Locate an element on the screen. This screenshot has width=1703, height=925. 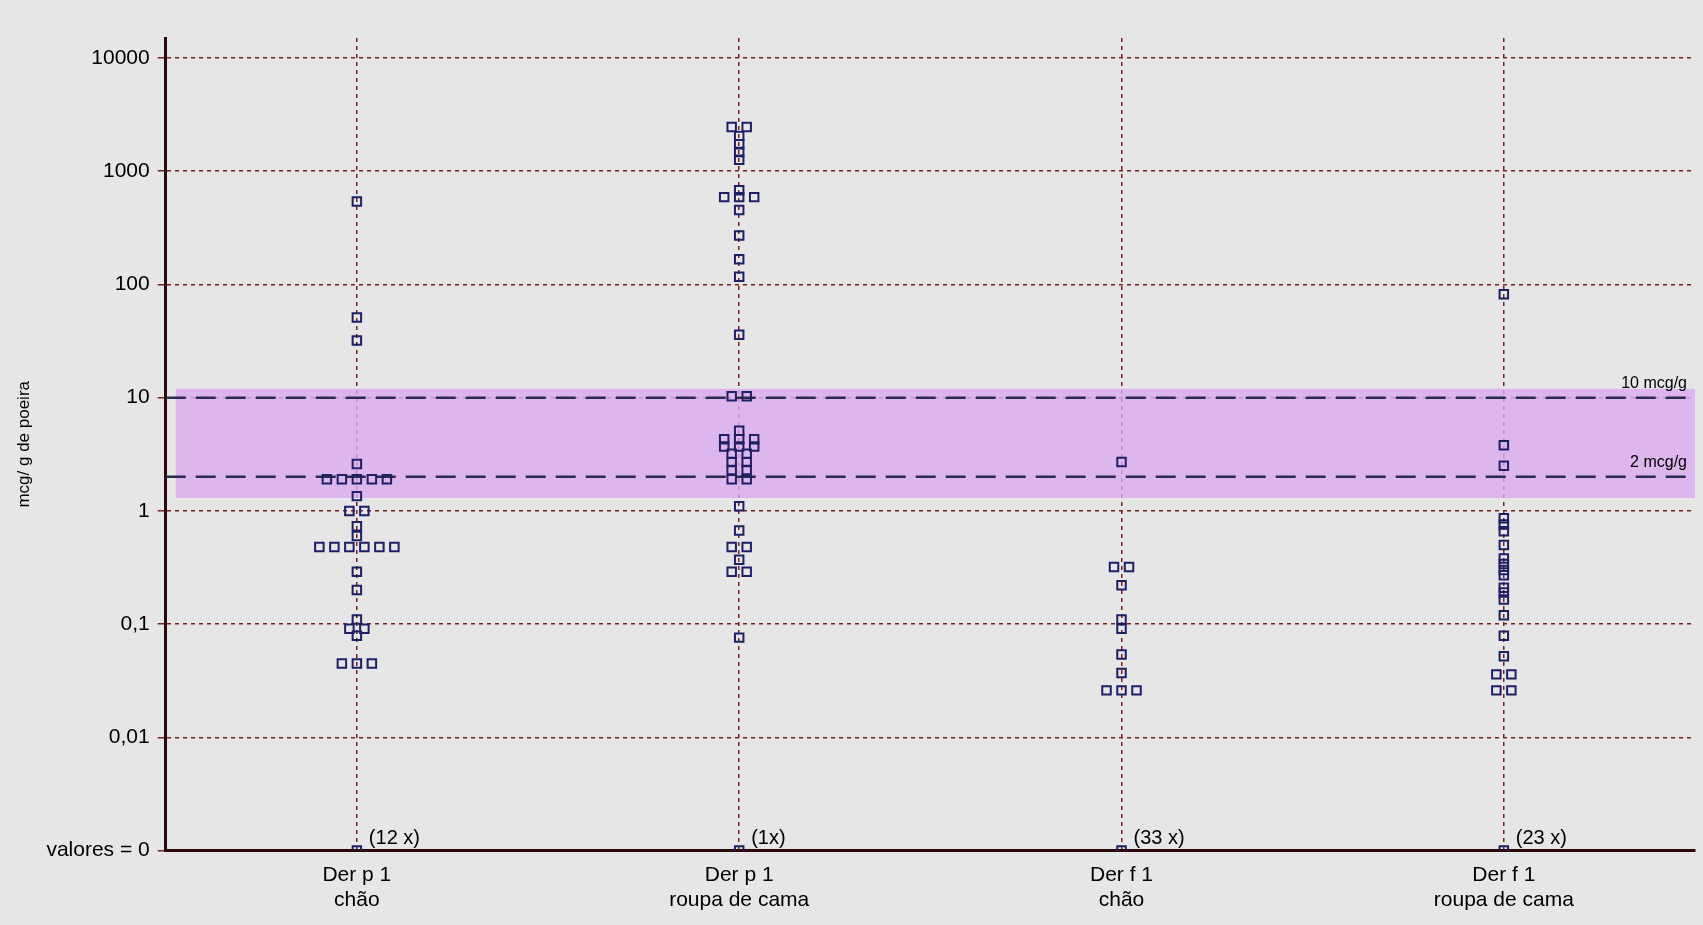
y-tick-label: valores = 0 is located at coordinates (98, 849).